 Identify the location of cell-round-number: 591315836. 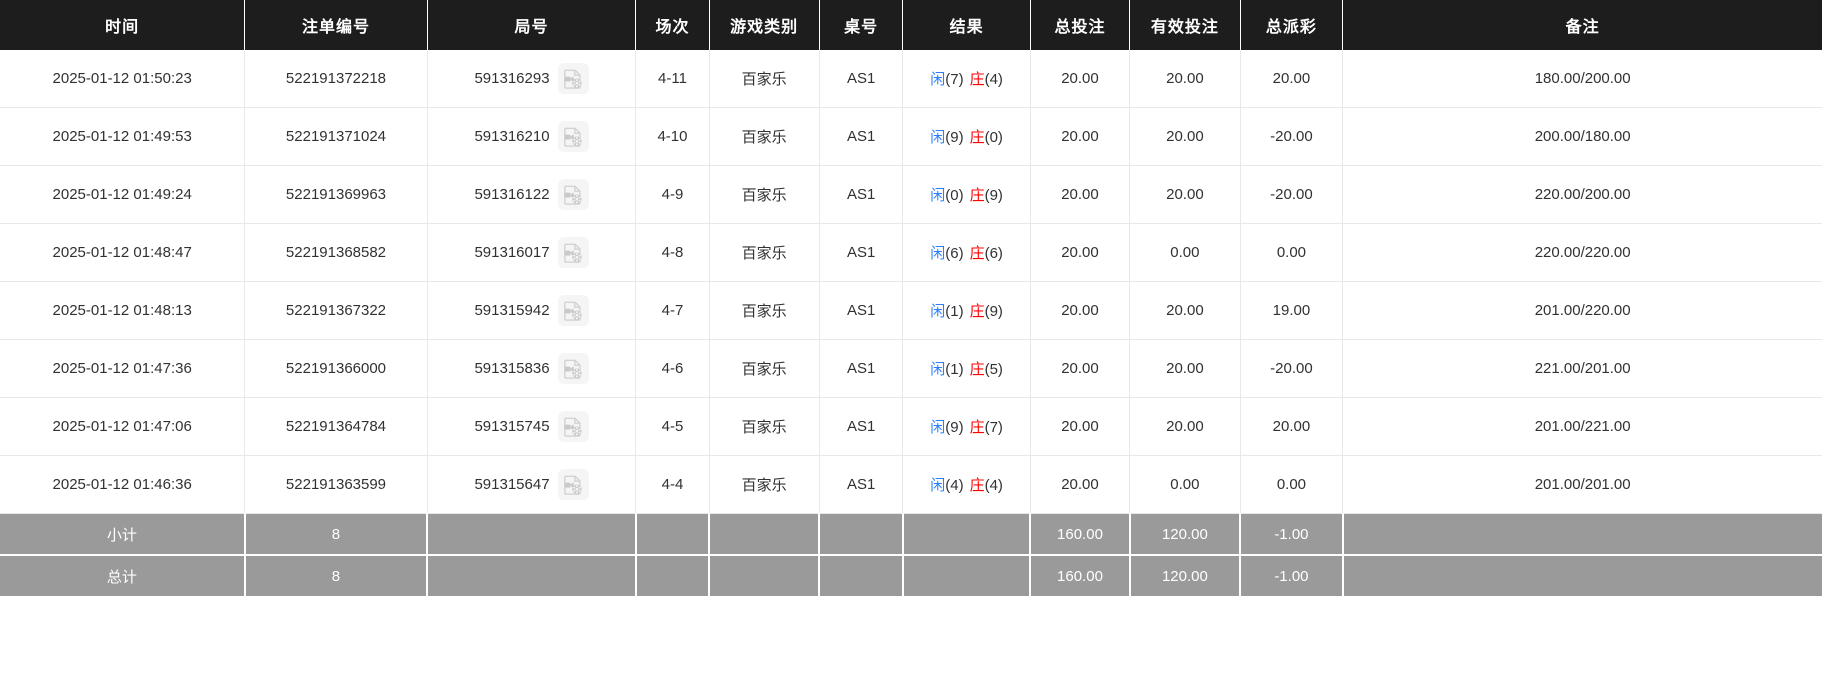
(532, 368).